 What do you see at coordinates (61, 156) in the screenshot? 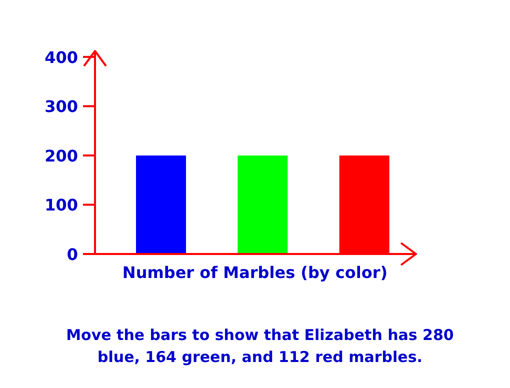
I see `y-tick-label: 200` at bounding box center [61, 156].